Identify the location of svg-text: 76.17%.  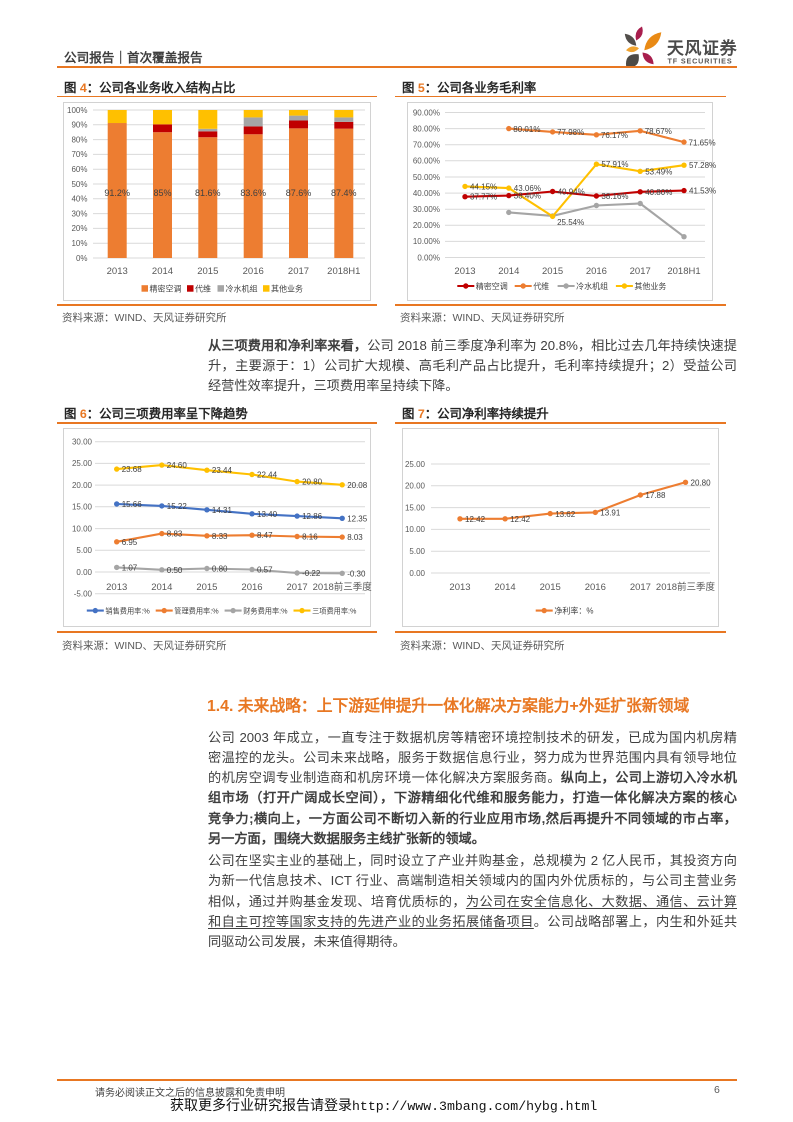
(614, 135).